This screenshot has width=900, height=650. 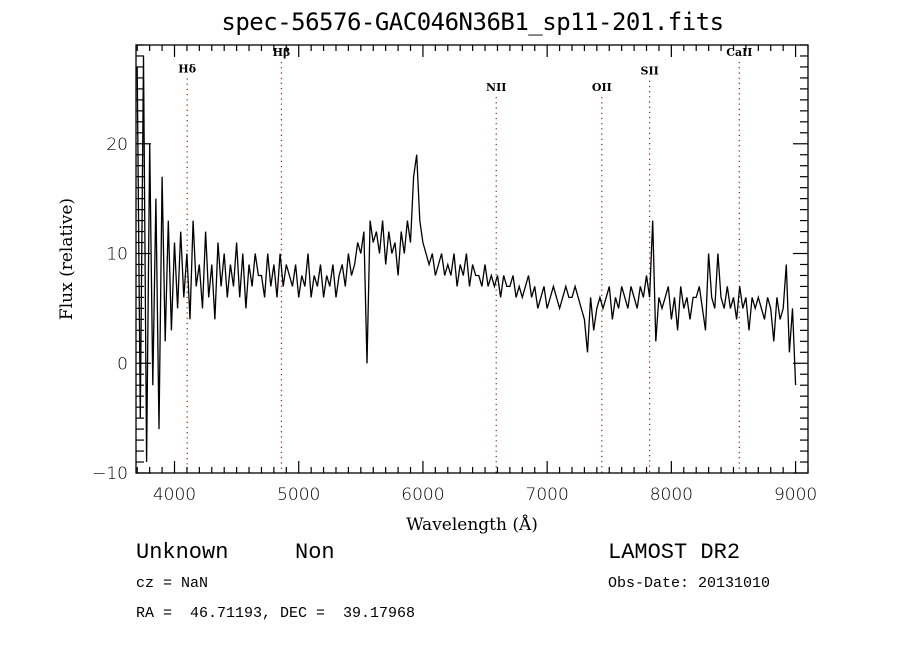 What do you see at coordinates (110, 474) in the screenshot?
I see `y-tick-label: −10` at bounding box center [110, 474].